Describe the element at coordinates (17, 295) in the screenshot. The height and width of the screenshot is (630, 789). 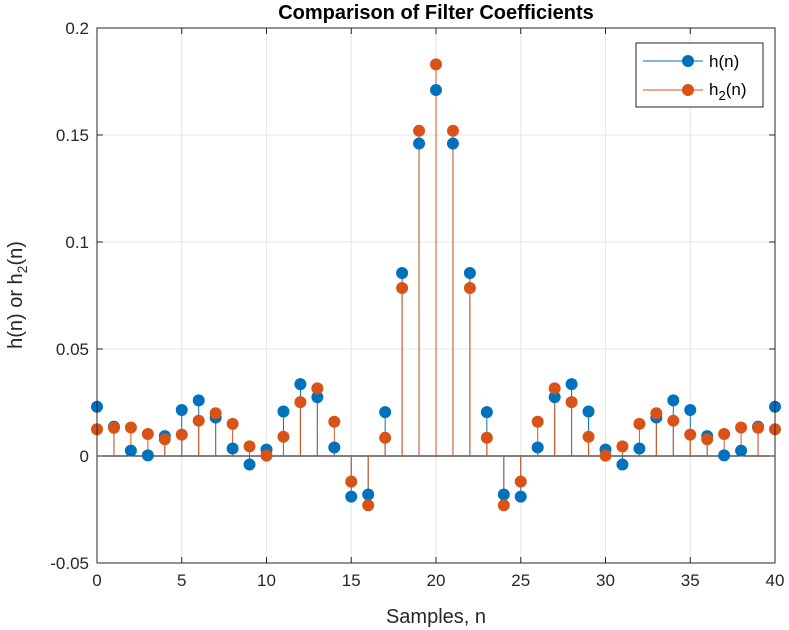
I see `y-axis-label: h(n) or h2(n)` at that location.